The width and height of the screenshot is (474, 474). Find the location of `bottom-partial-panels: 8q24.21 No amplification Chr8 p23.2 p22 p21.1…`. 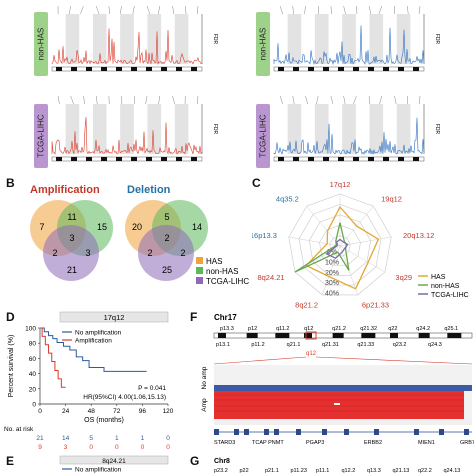

bottom-partial-panels: 8q24.21 No amplification Chr8 p23.2 p22 p21.1… is located at coordinates (260, 464).